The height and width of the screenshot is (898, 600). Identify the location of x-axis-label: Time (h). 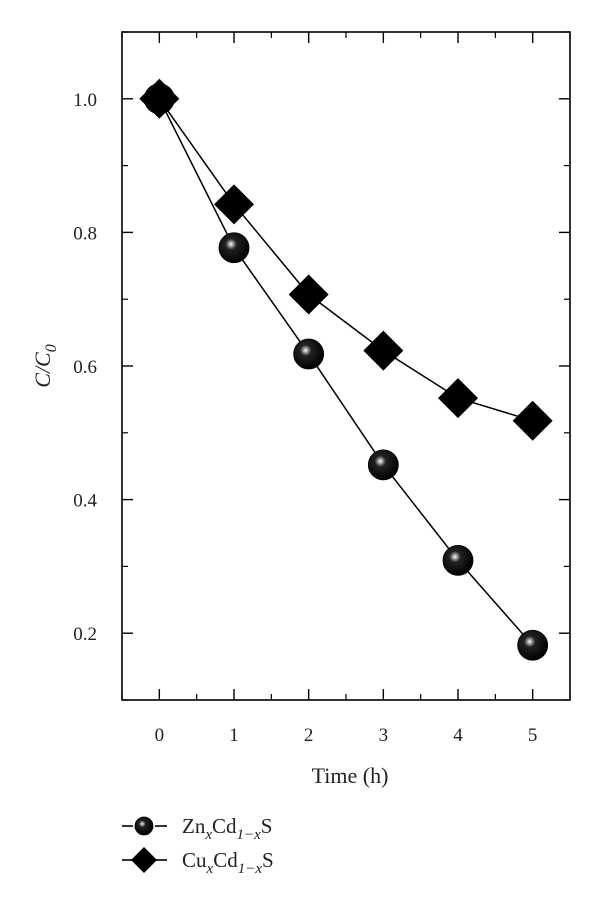
(350, 775).